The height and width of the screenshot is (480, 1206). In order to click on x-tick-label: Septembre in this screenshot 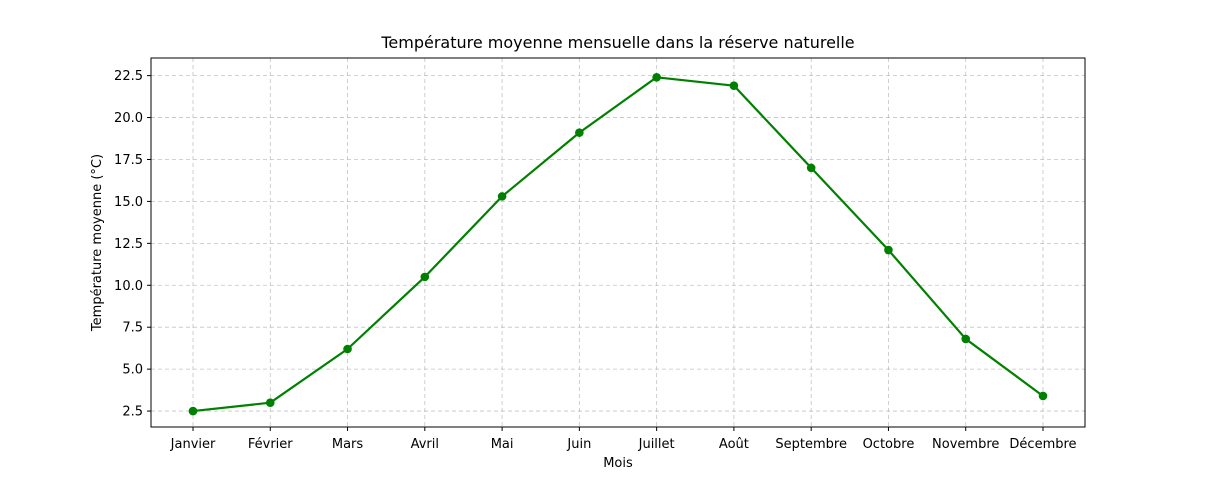, I will do `click(811, 444)`.